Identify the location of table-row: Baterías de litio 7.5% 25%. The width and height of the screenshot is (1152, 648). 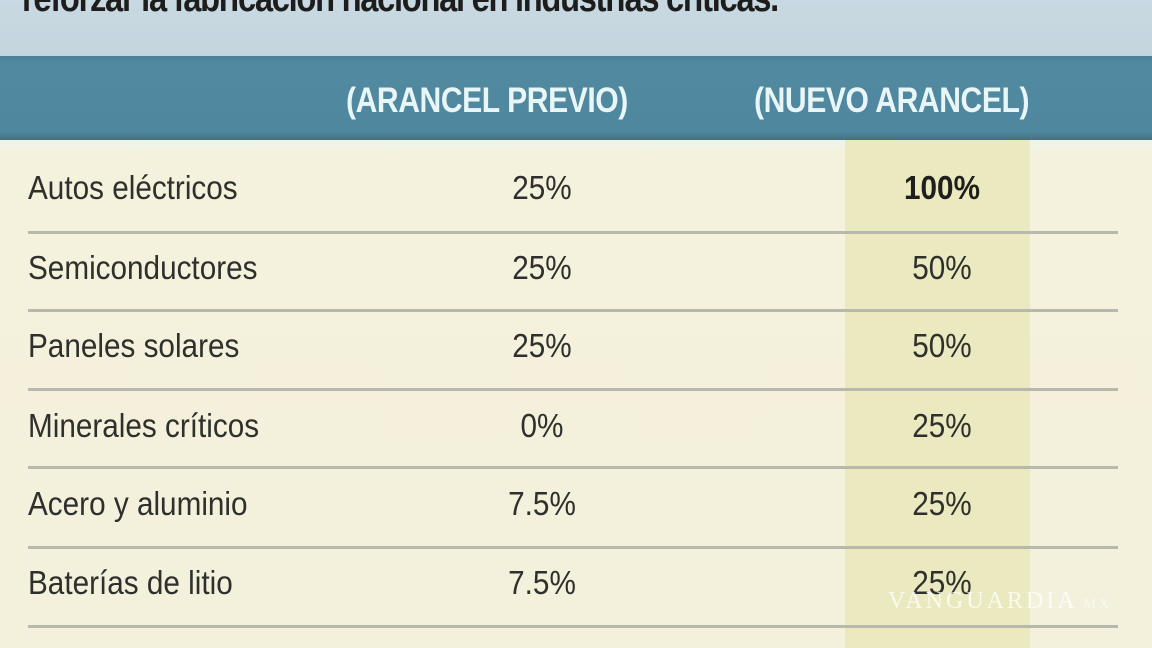
(576, 587).